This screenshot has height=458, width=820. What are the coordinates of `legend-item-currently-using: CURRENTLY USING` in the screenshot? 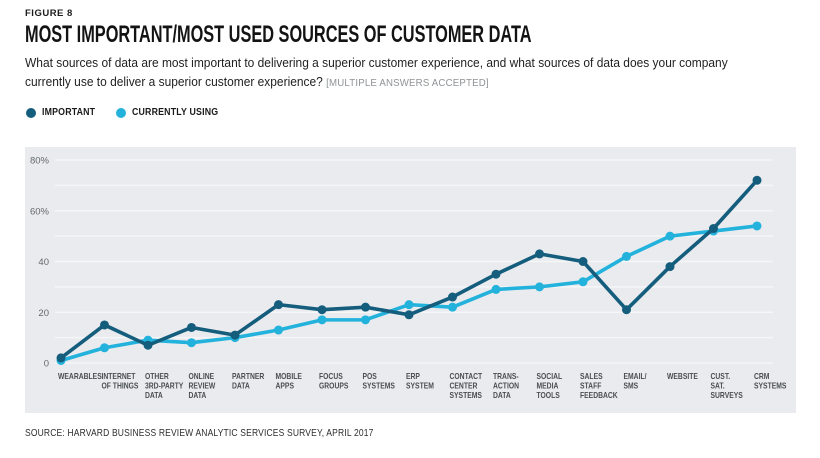 It's located at (172, 112).